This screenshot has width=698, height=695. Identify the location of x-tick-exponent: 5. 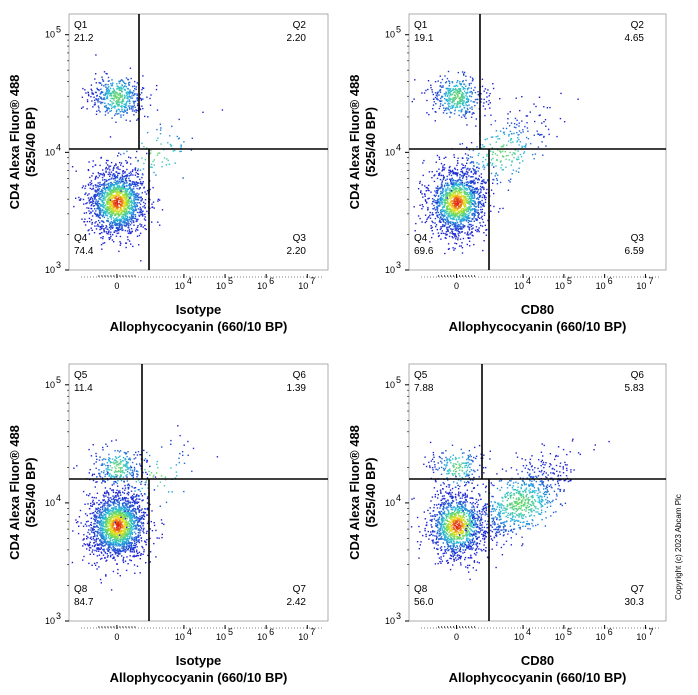
(569, 281).